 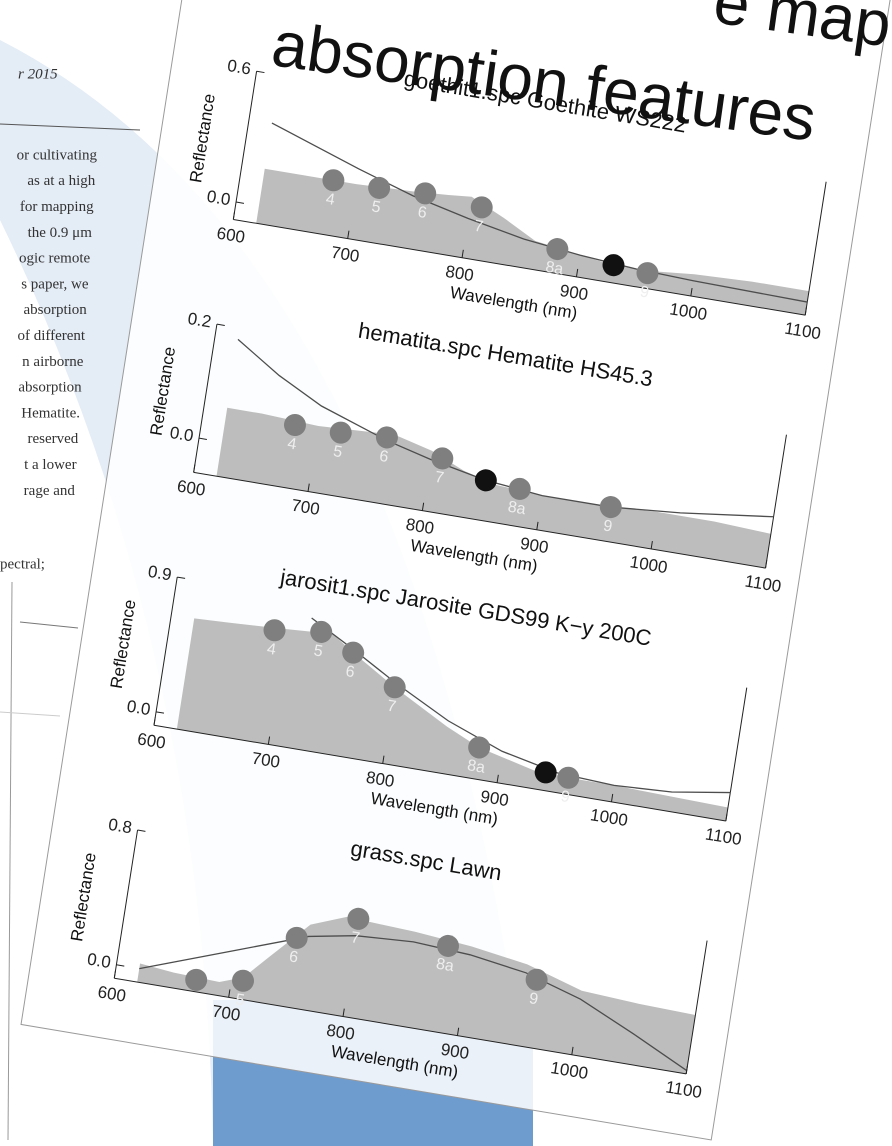 What do you see at coordinates (50, 465) in the screenshot?
I see `paper-line: t a lower` at bounding box center [50, 465].